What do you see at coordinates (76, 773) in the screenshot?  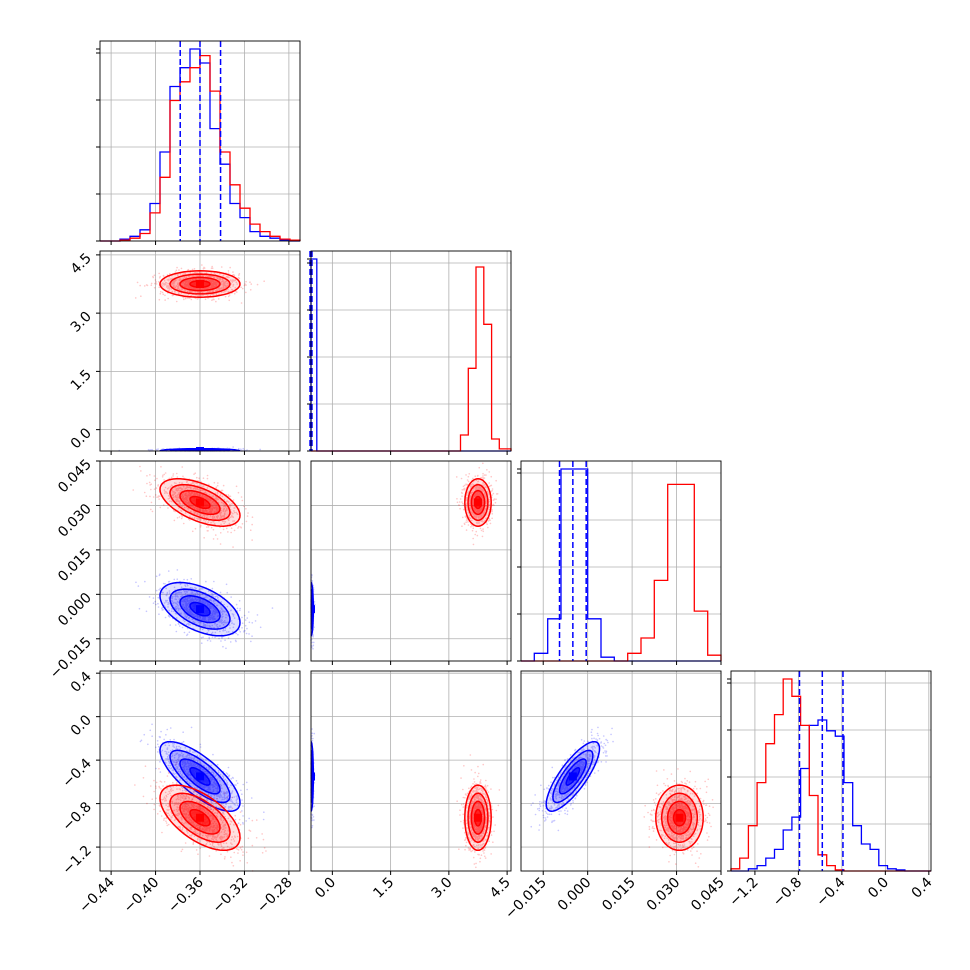 I see `y-tick-label: −0.4` at bounding box center [76, 773].